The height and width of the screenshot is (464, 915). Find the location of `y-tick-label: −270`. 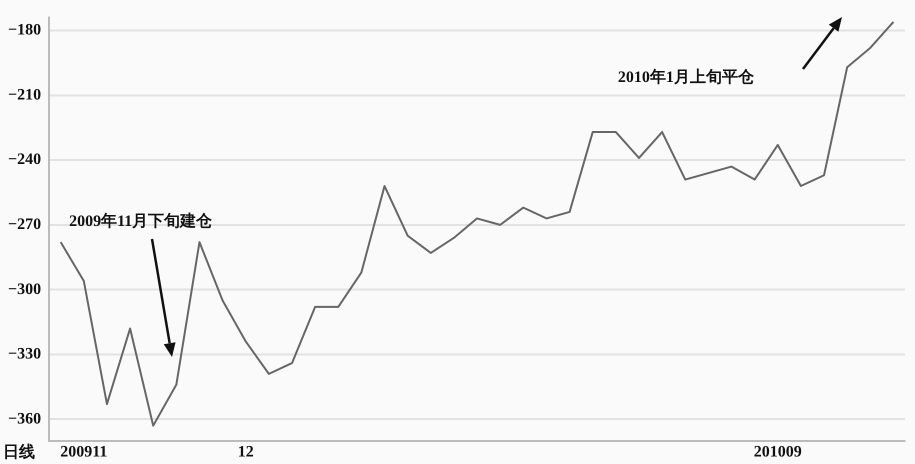

y-tick-label: −270 is located at coordinates (25, 225).